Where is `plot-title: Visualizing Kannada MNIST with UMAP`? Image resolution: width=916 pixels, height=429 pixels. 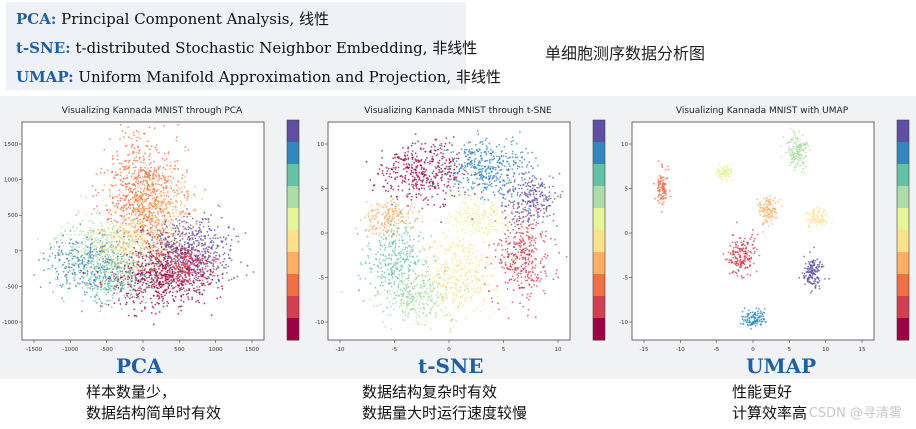 plot-title: Visualizing Kannada MNIST with UMAP is located at coordinates (762, 111).